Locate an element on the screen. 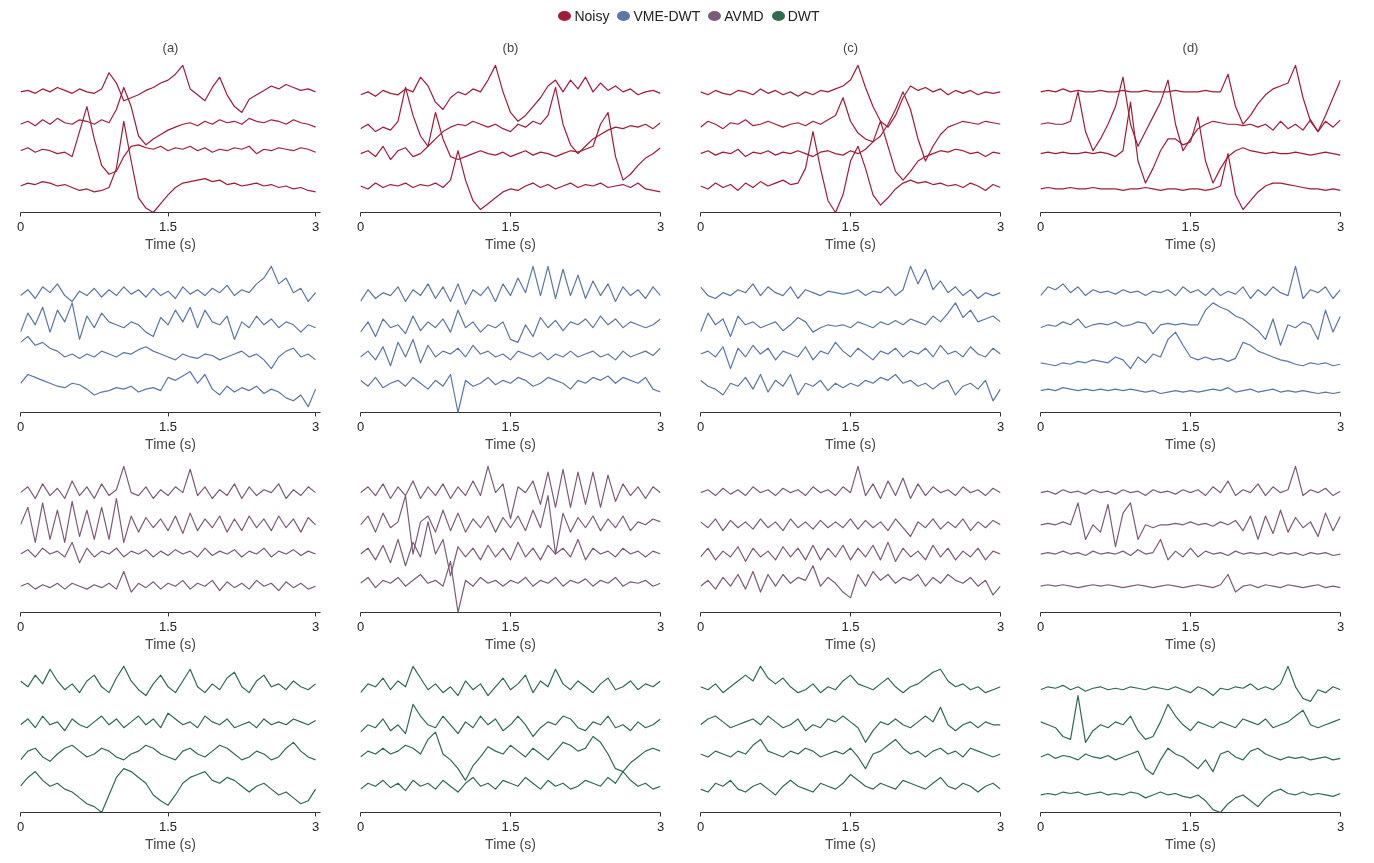 The height and width of the screenshot is (863, 1374). legend-label: DWT is located at coordinates (803, 16).